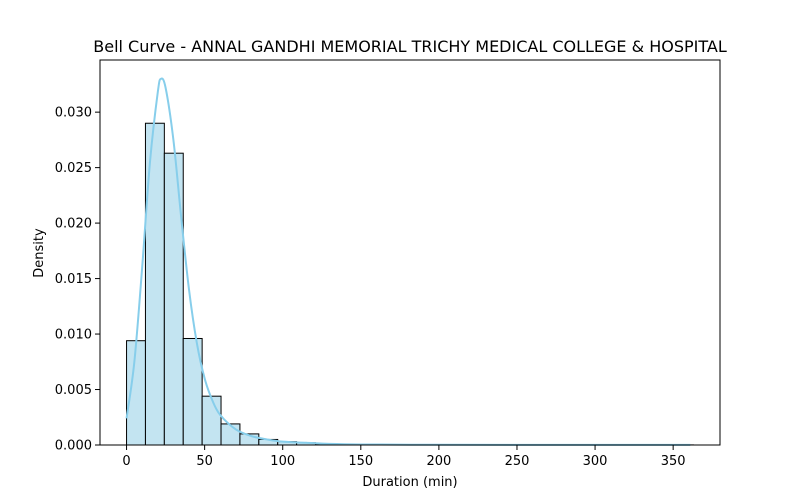  Describe the element at coordinates (404, 457) in the screenshot. I see `x-axis-ticks: 0 50 100 150 200 250 300 350` at that location.